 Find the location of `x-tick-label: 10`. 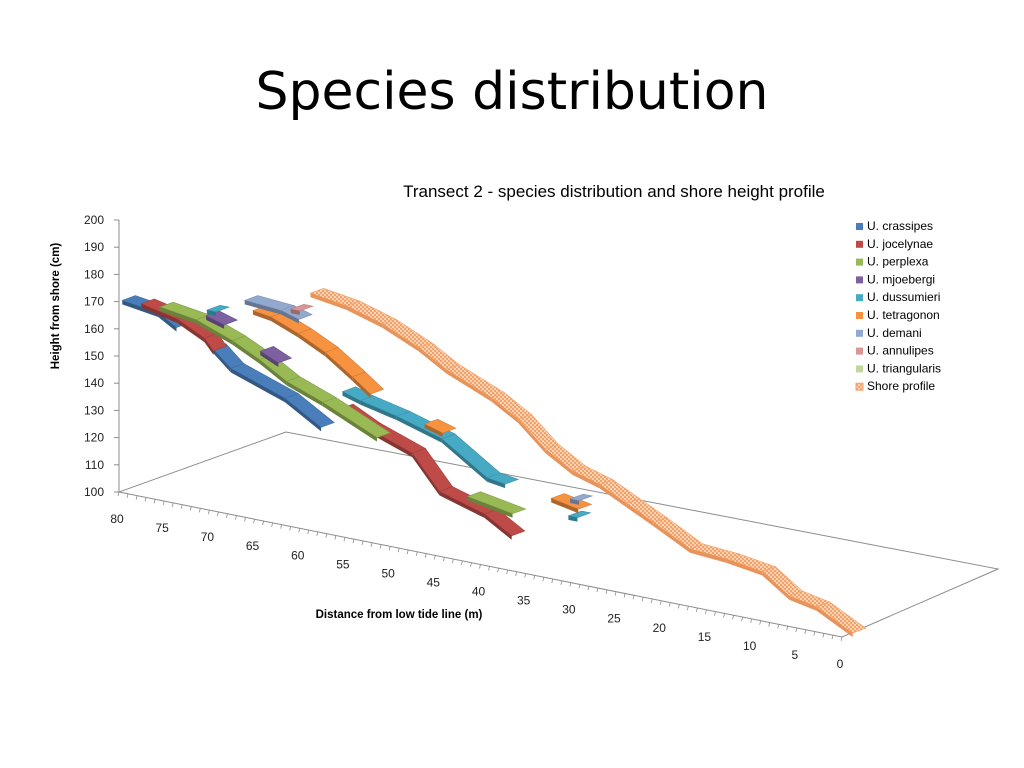

x-tick-label: 10 is located at coordinates (750, 646).